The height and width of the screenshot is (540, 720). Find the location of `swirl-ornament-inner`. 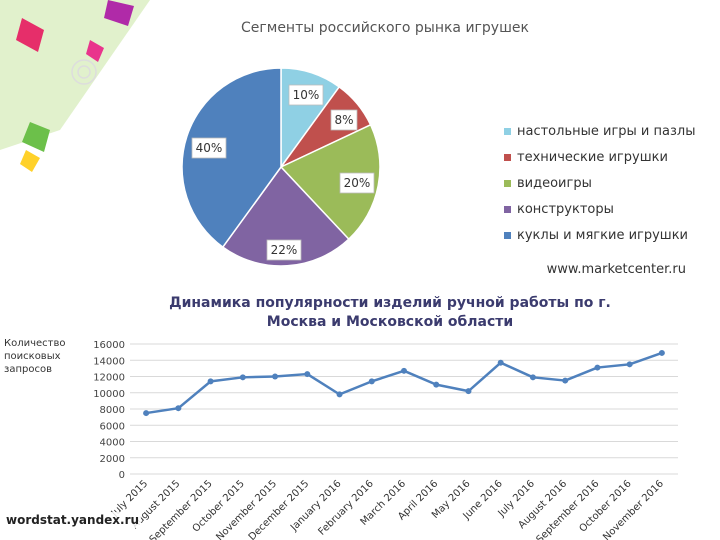

swirl-ornament-inner is located at coordinates (84, 72).